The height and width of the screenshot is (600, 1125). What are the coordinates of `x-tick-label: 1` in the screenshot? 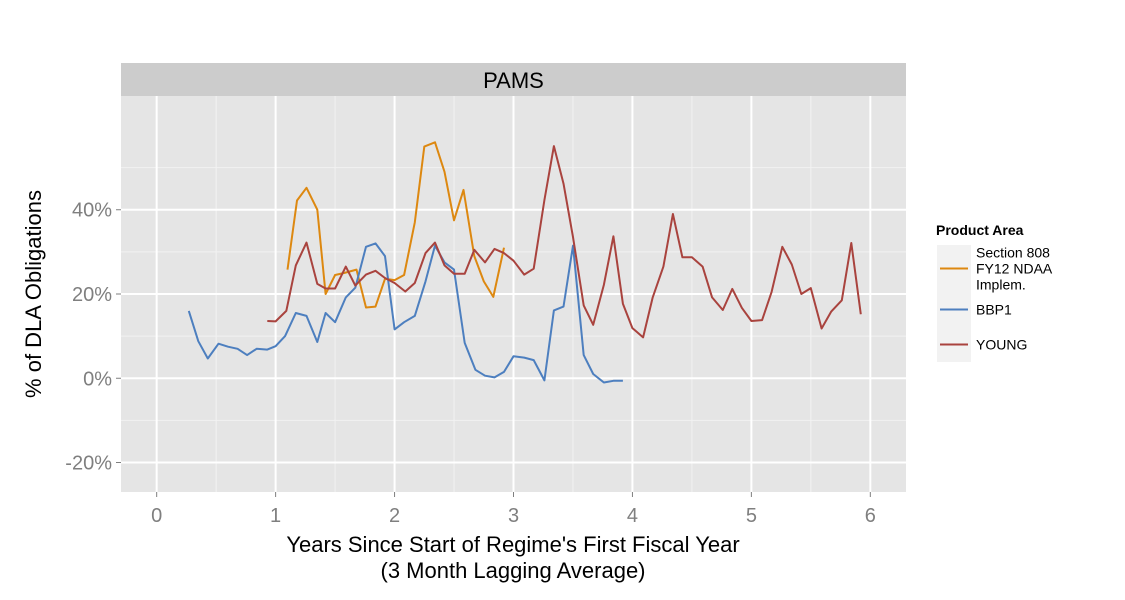 It's located at (275, 516).